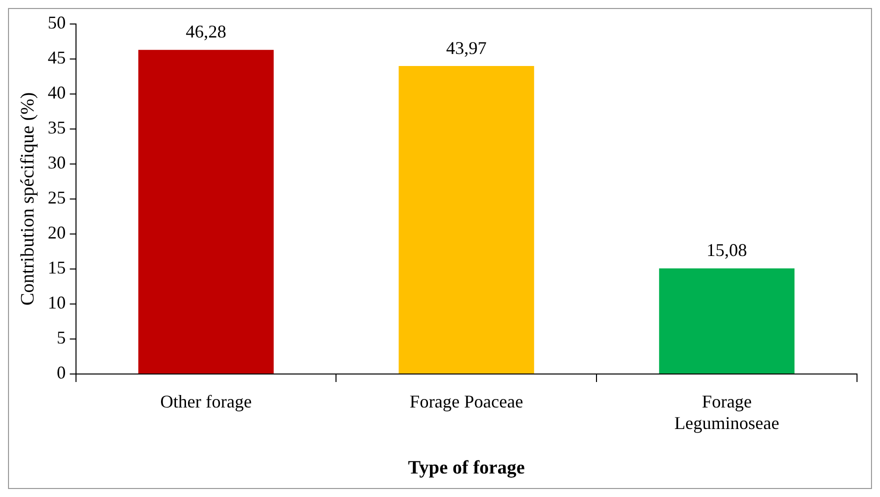 The width and height of the screenshot is (880, 497). What do you see at coordinates (61, 372) in the screenshot?
I see `y-tick-label: 0` at bounding box center [61, 372].